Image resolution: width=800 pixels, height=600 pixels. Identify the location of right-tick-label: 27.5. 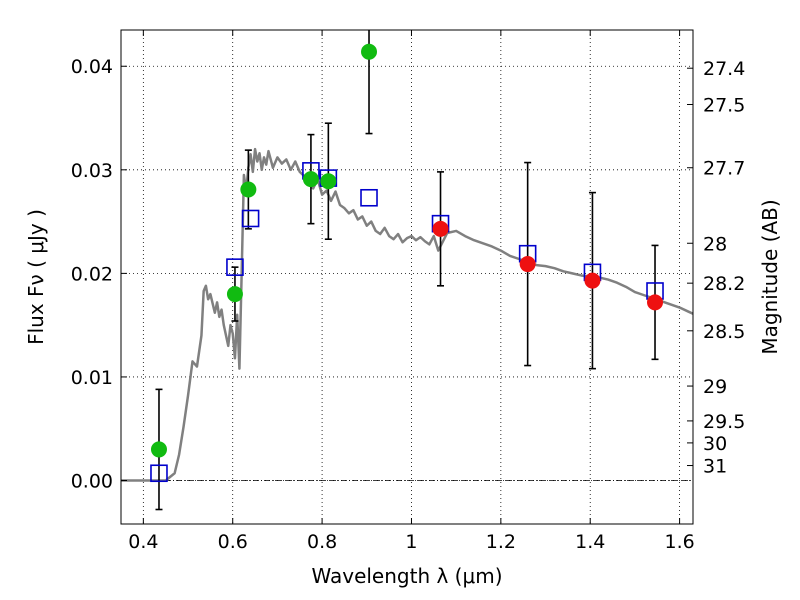
(724, 105).